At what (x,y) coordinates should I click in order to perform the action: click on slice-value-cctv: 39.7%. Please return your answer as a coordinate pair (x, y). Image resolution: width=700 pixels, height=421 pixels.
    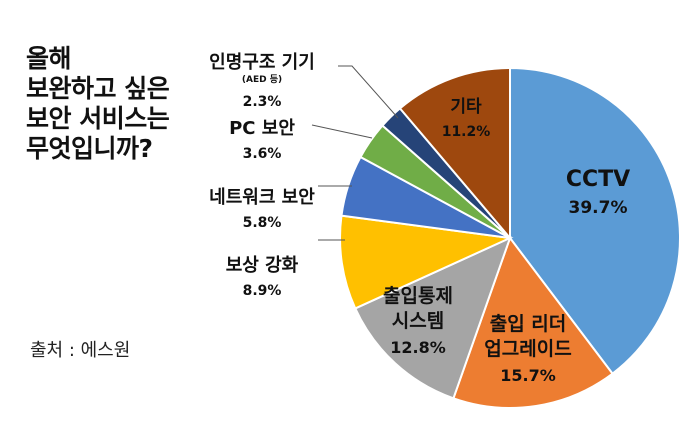
    Looking at the image, I should click on (598, 208).